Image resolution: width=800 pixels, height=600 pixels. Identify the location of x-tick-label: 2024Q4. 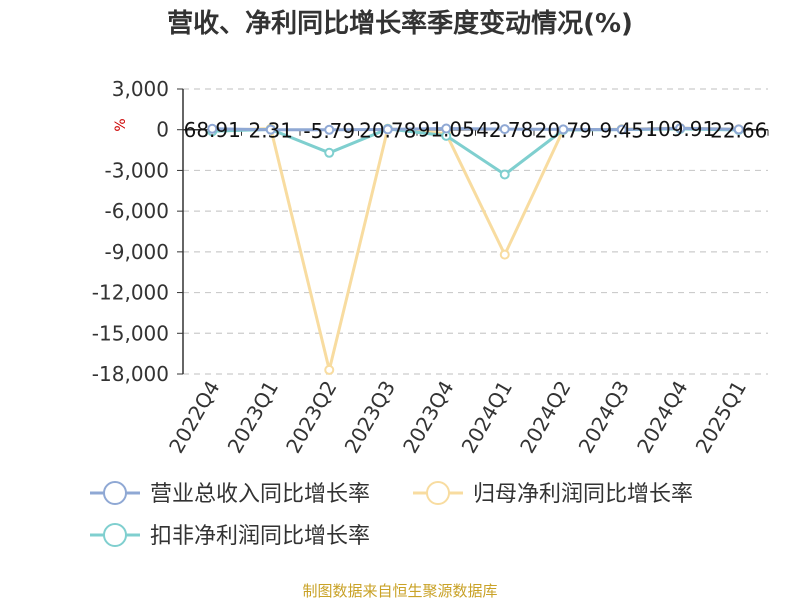
(662, 417).